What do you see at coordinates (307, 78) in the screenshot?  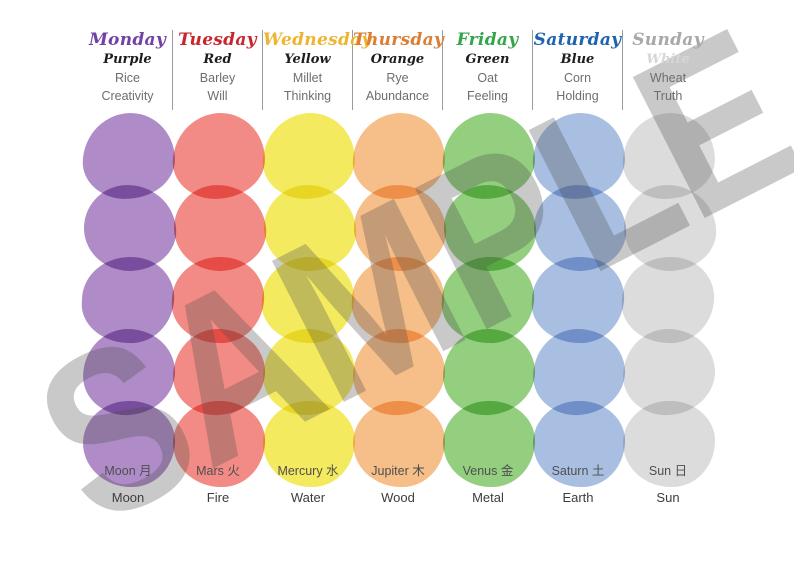 I see `grain-name: Millet` at bounding box center [307, 78].